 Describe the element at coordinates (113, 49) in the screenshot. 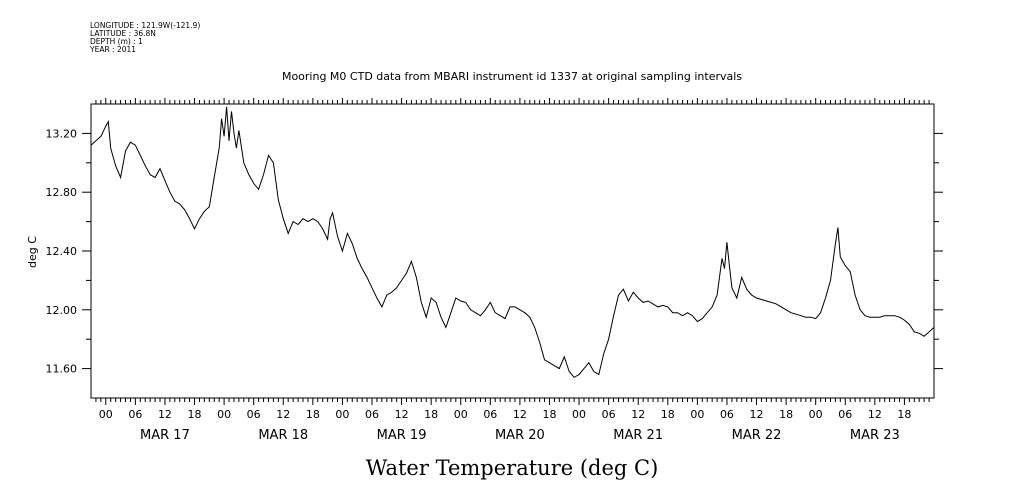

I see `year-text: YEAR : 2011` at that location.